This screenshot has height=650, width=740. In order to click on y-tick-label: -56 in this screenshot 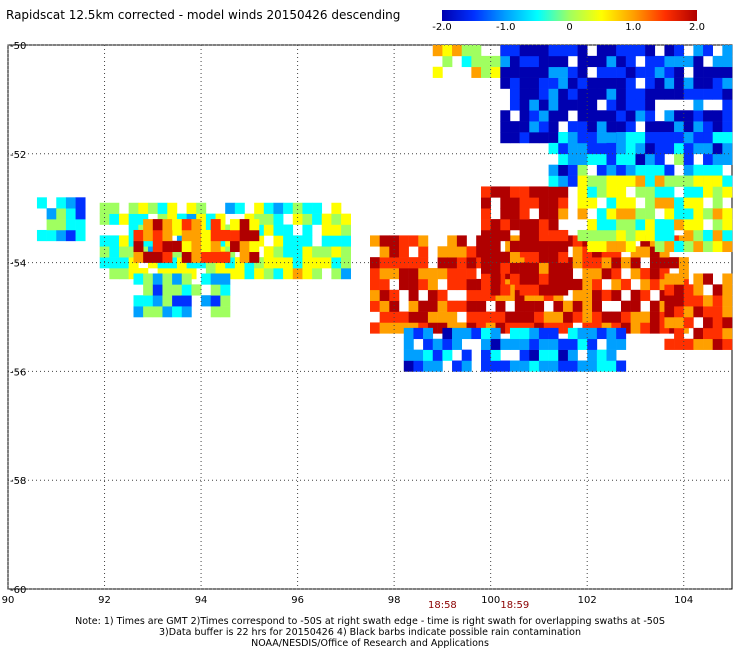, I will do `click(18, 372)`.